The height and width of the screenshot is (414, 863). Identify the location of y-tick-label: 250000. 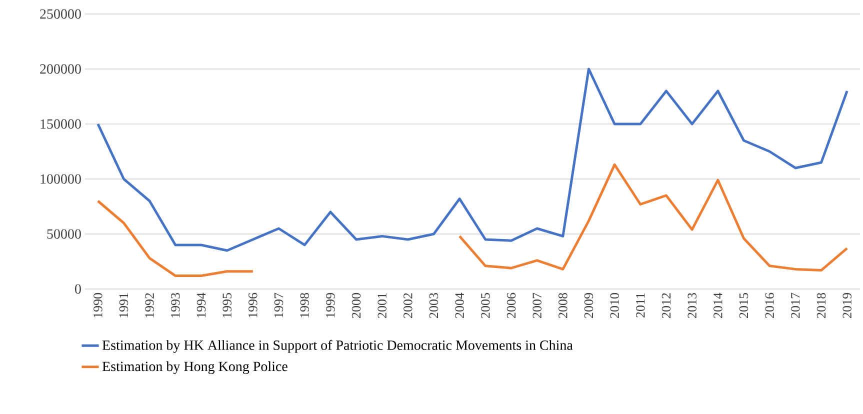
(60, 14).